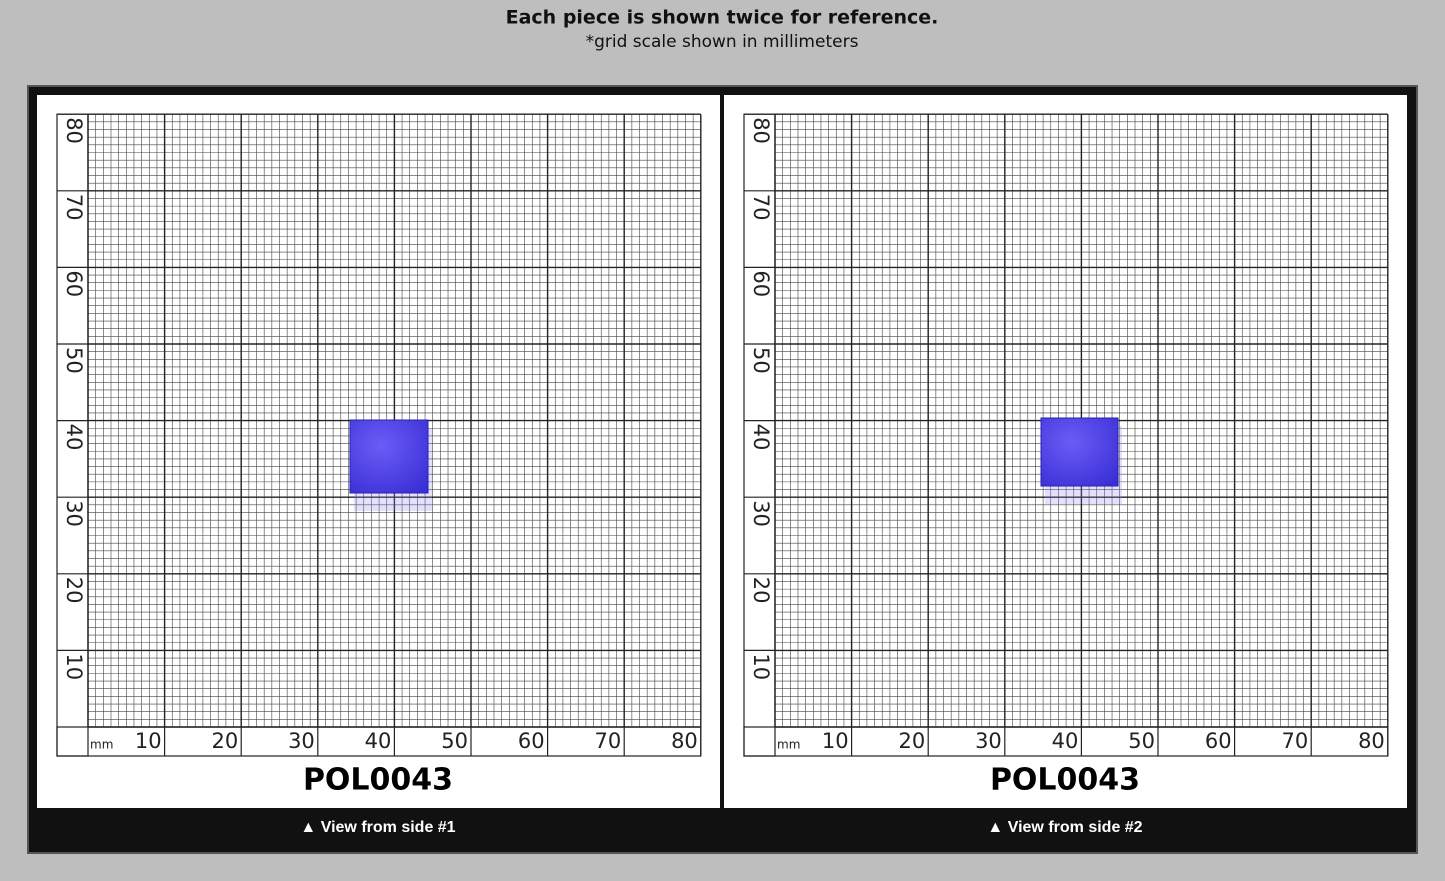 The height and width of the screenshot is (881, 1445). I want to click on title: Each piece is shown twice for reference., so click(722, 18).